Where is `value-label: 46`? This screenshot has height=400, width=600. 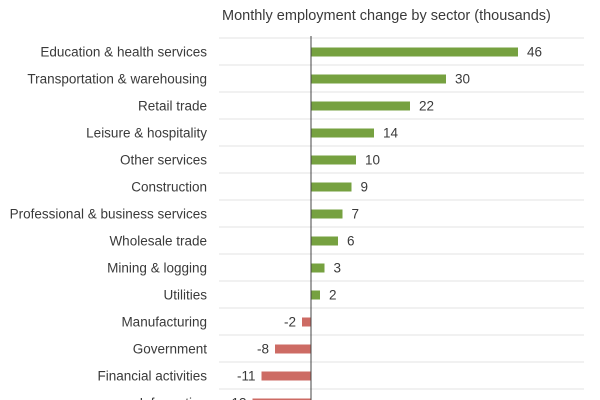
value-label: 46 is located at coordinates (534, 52).